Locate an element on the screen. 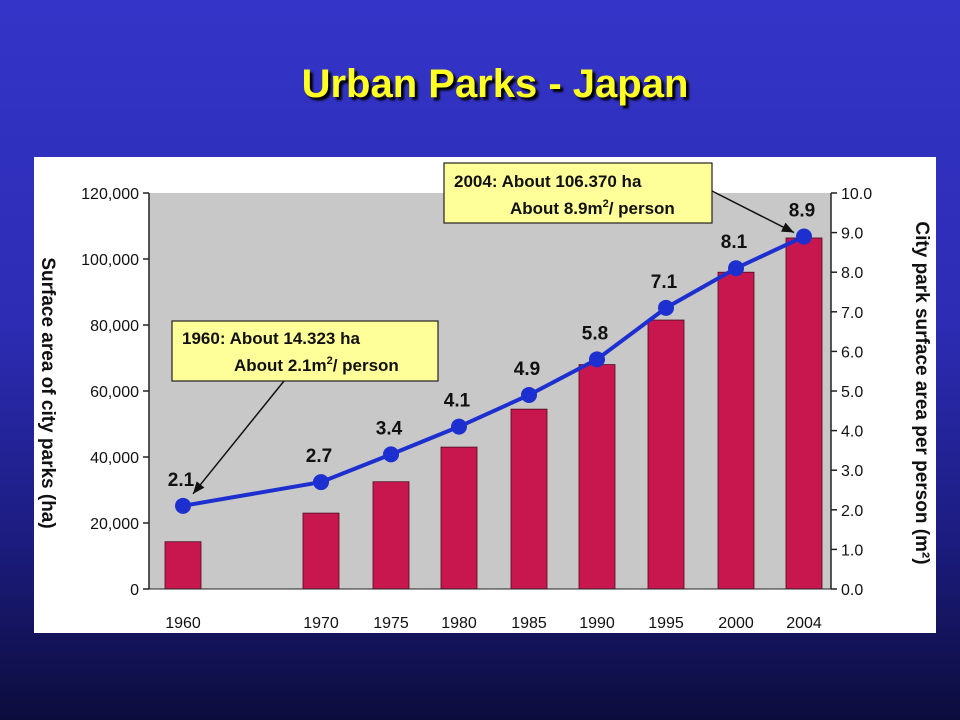 The height and width of the screenshot is (720, 960). x-tick-label: 1990 is located at coordinates (597, 623).